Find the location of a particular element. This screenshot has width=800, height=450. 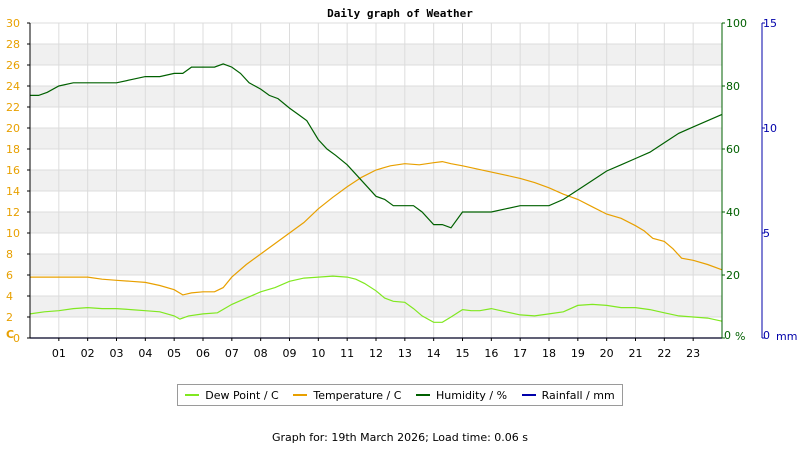

legend-label: Dew Point / C is located at coordinates (242, 395).